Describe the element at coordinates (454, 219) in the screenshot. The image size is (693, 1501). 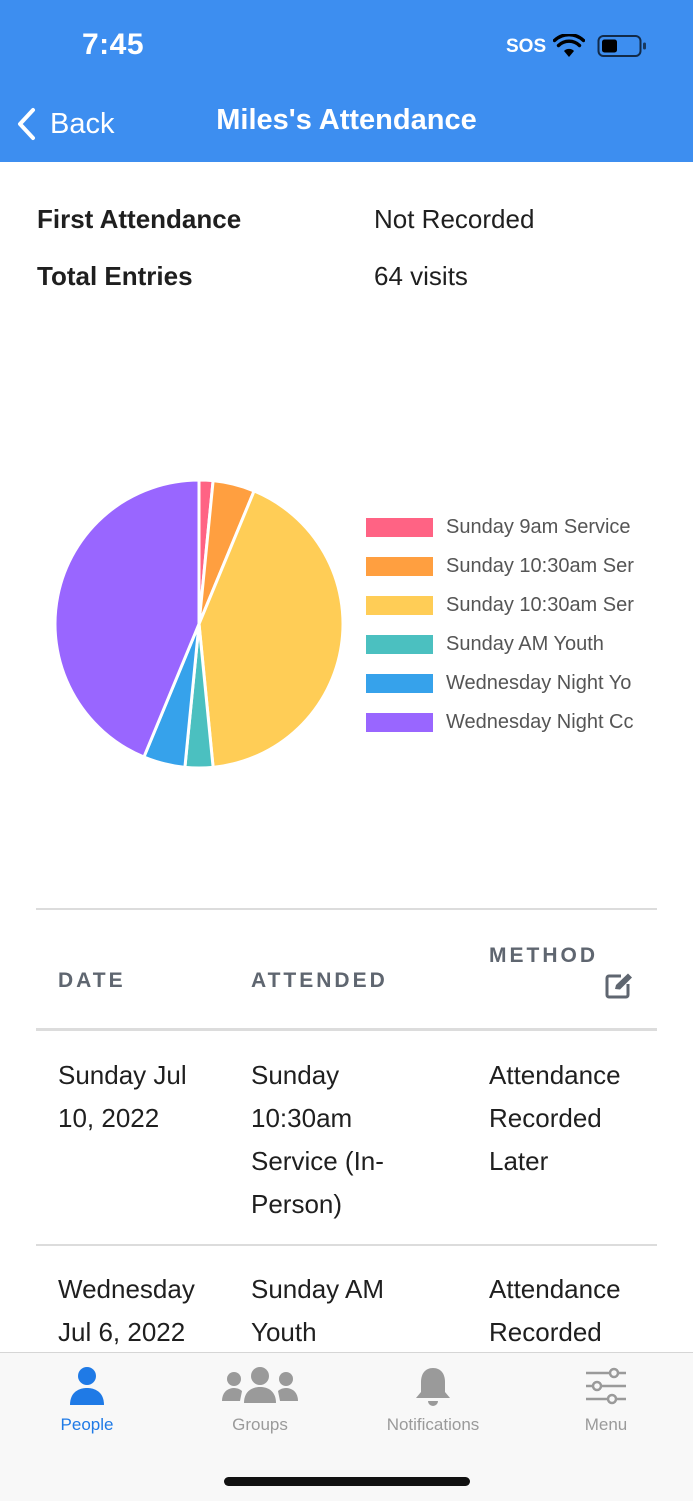
I see `first-attendance-value: Not Recorded` at that location.